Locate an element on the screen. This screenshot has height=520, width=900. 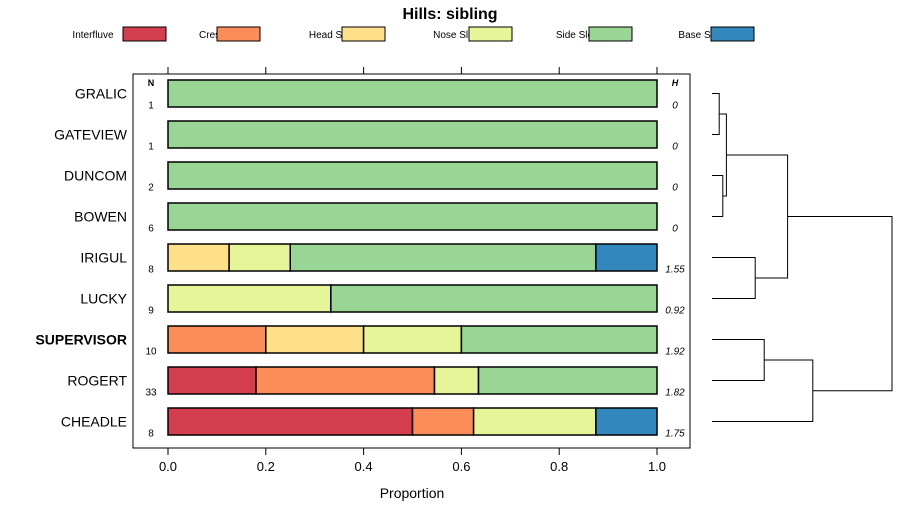
n-value-irigul: 8 is located at coordinates (151, 270).